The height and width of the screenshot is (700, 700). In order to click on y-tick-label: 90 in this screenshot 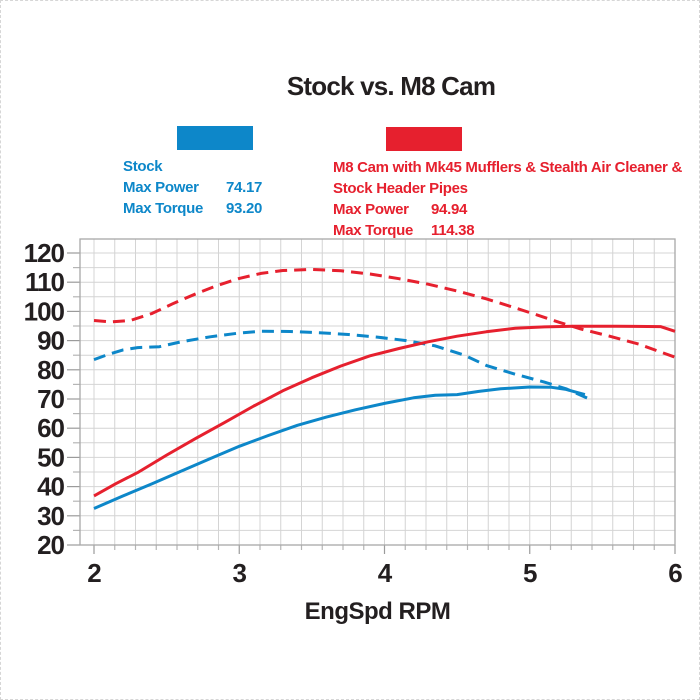, I will do `click(50, 341)`.